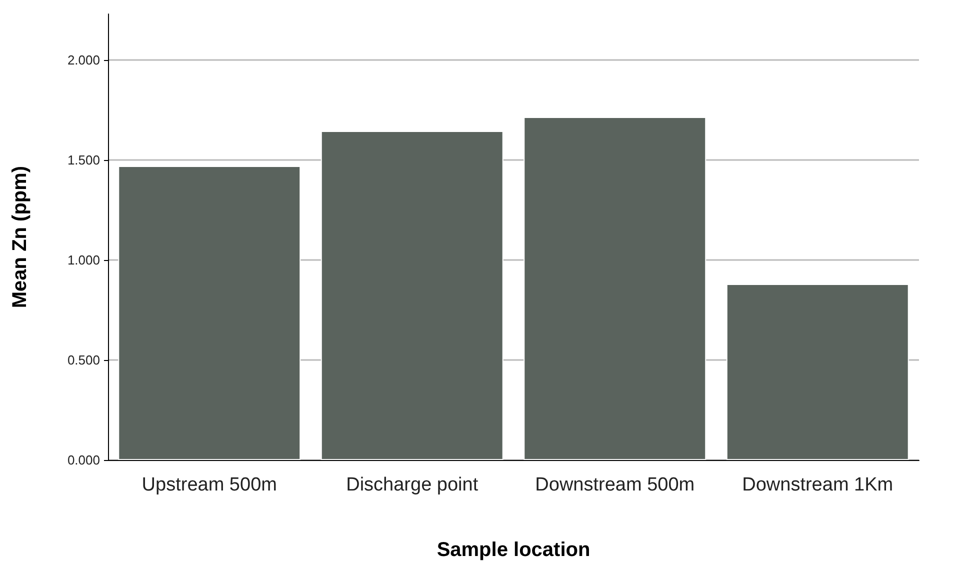  I want to click on y-tick-label: 0.500, so click(83, 360).